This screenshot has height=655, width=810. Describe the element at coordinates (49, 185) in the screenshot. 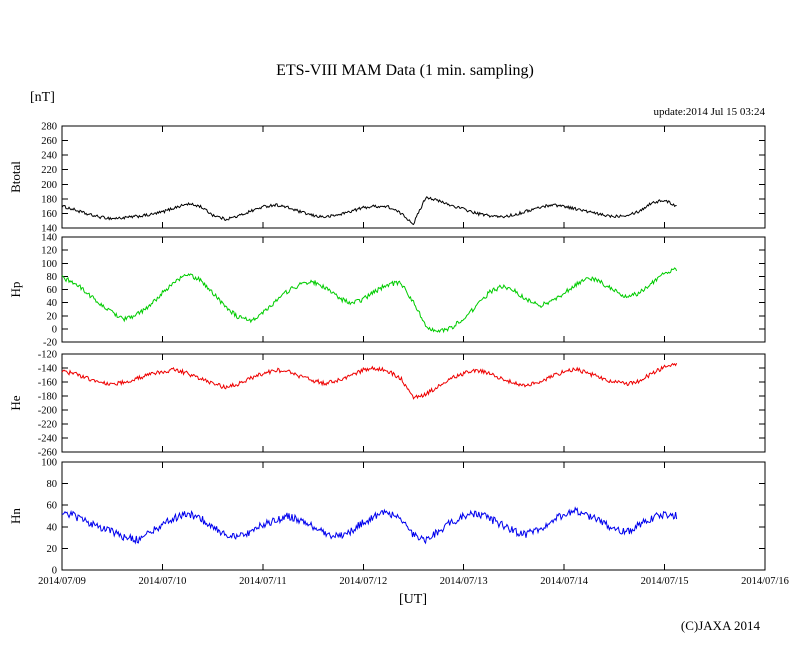

I see `y-tick-label: 200` at that location.